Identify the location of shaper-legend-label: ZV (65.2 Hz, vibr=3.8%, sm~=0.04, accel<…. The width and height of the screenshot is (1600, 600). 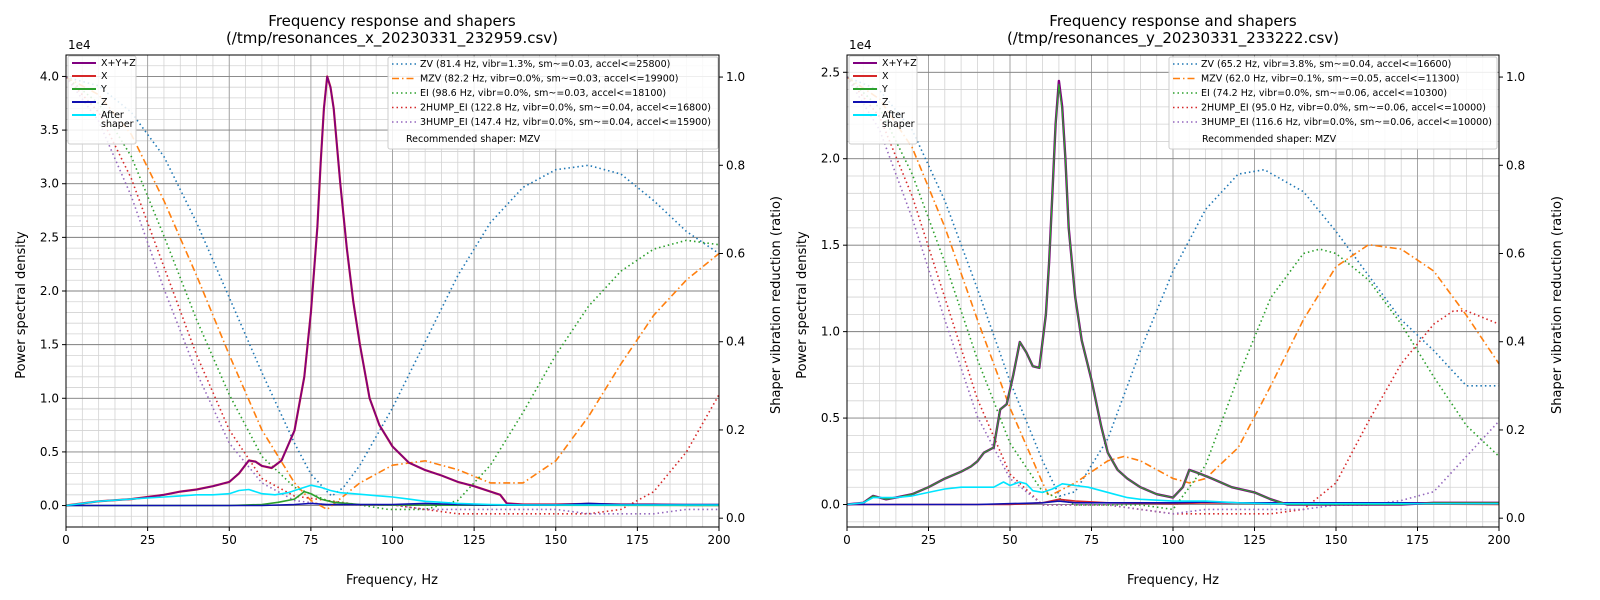
(1326, 64).